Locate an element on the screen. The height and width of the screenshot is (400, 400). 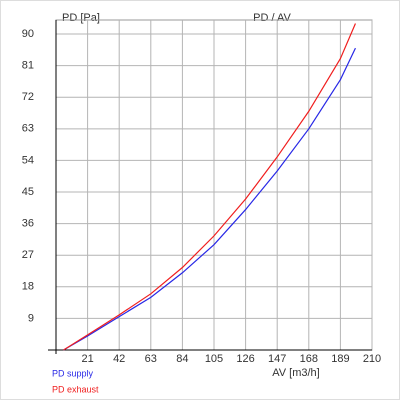
y-tick-label: 27 is located at coordinates (28, 255).